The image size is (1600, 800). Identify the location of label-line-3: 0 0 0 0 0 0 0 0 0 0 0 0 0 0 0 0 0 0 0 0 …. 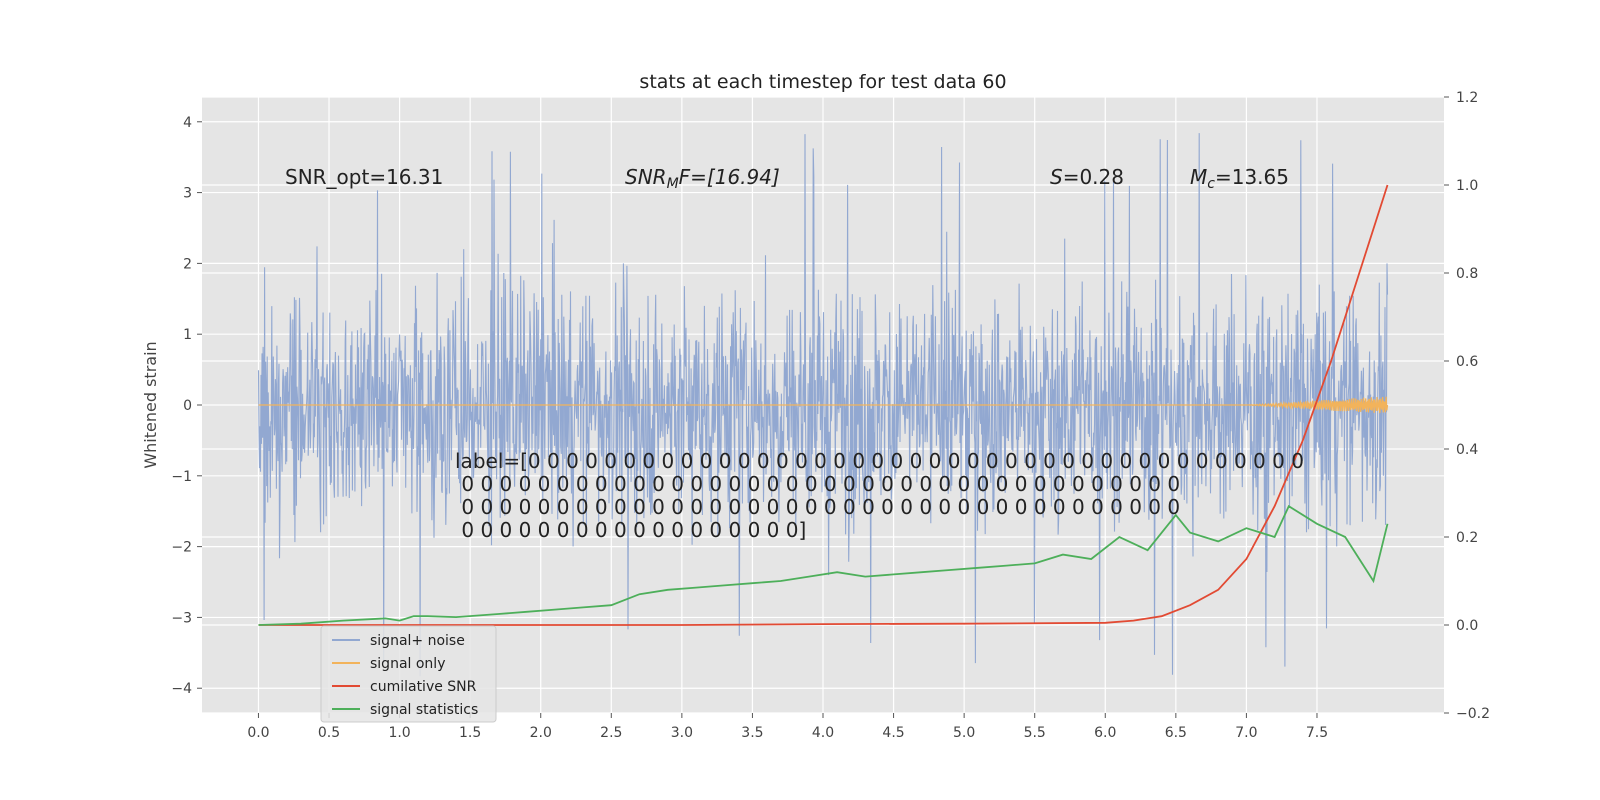
(817, 507).